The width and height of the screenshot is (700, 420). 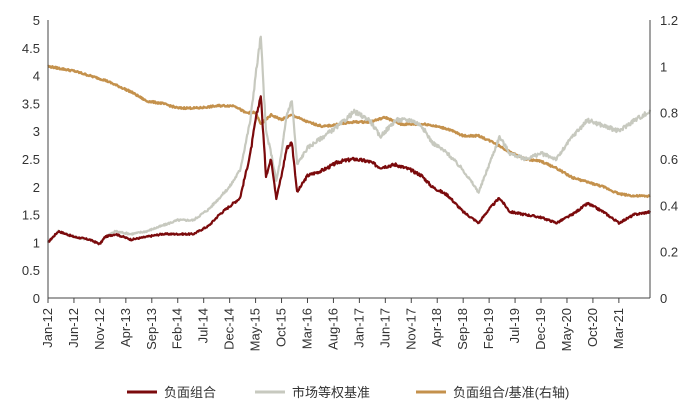 I want to click on right-tick-label: 0, so click(x=663, y=298).